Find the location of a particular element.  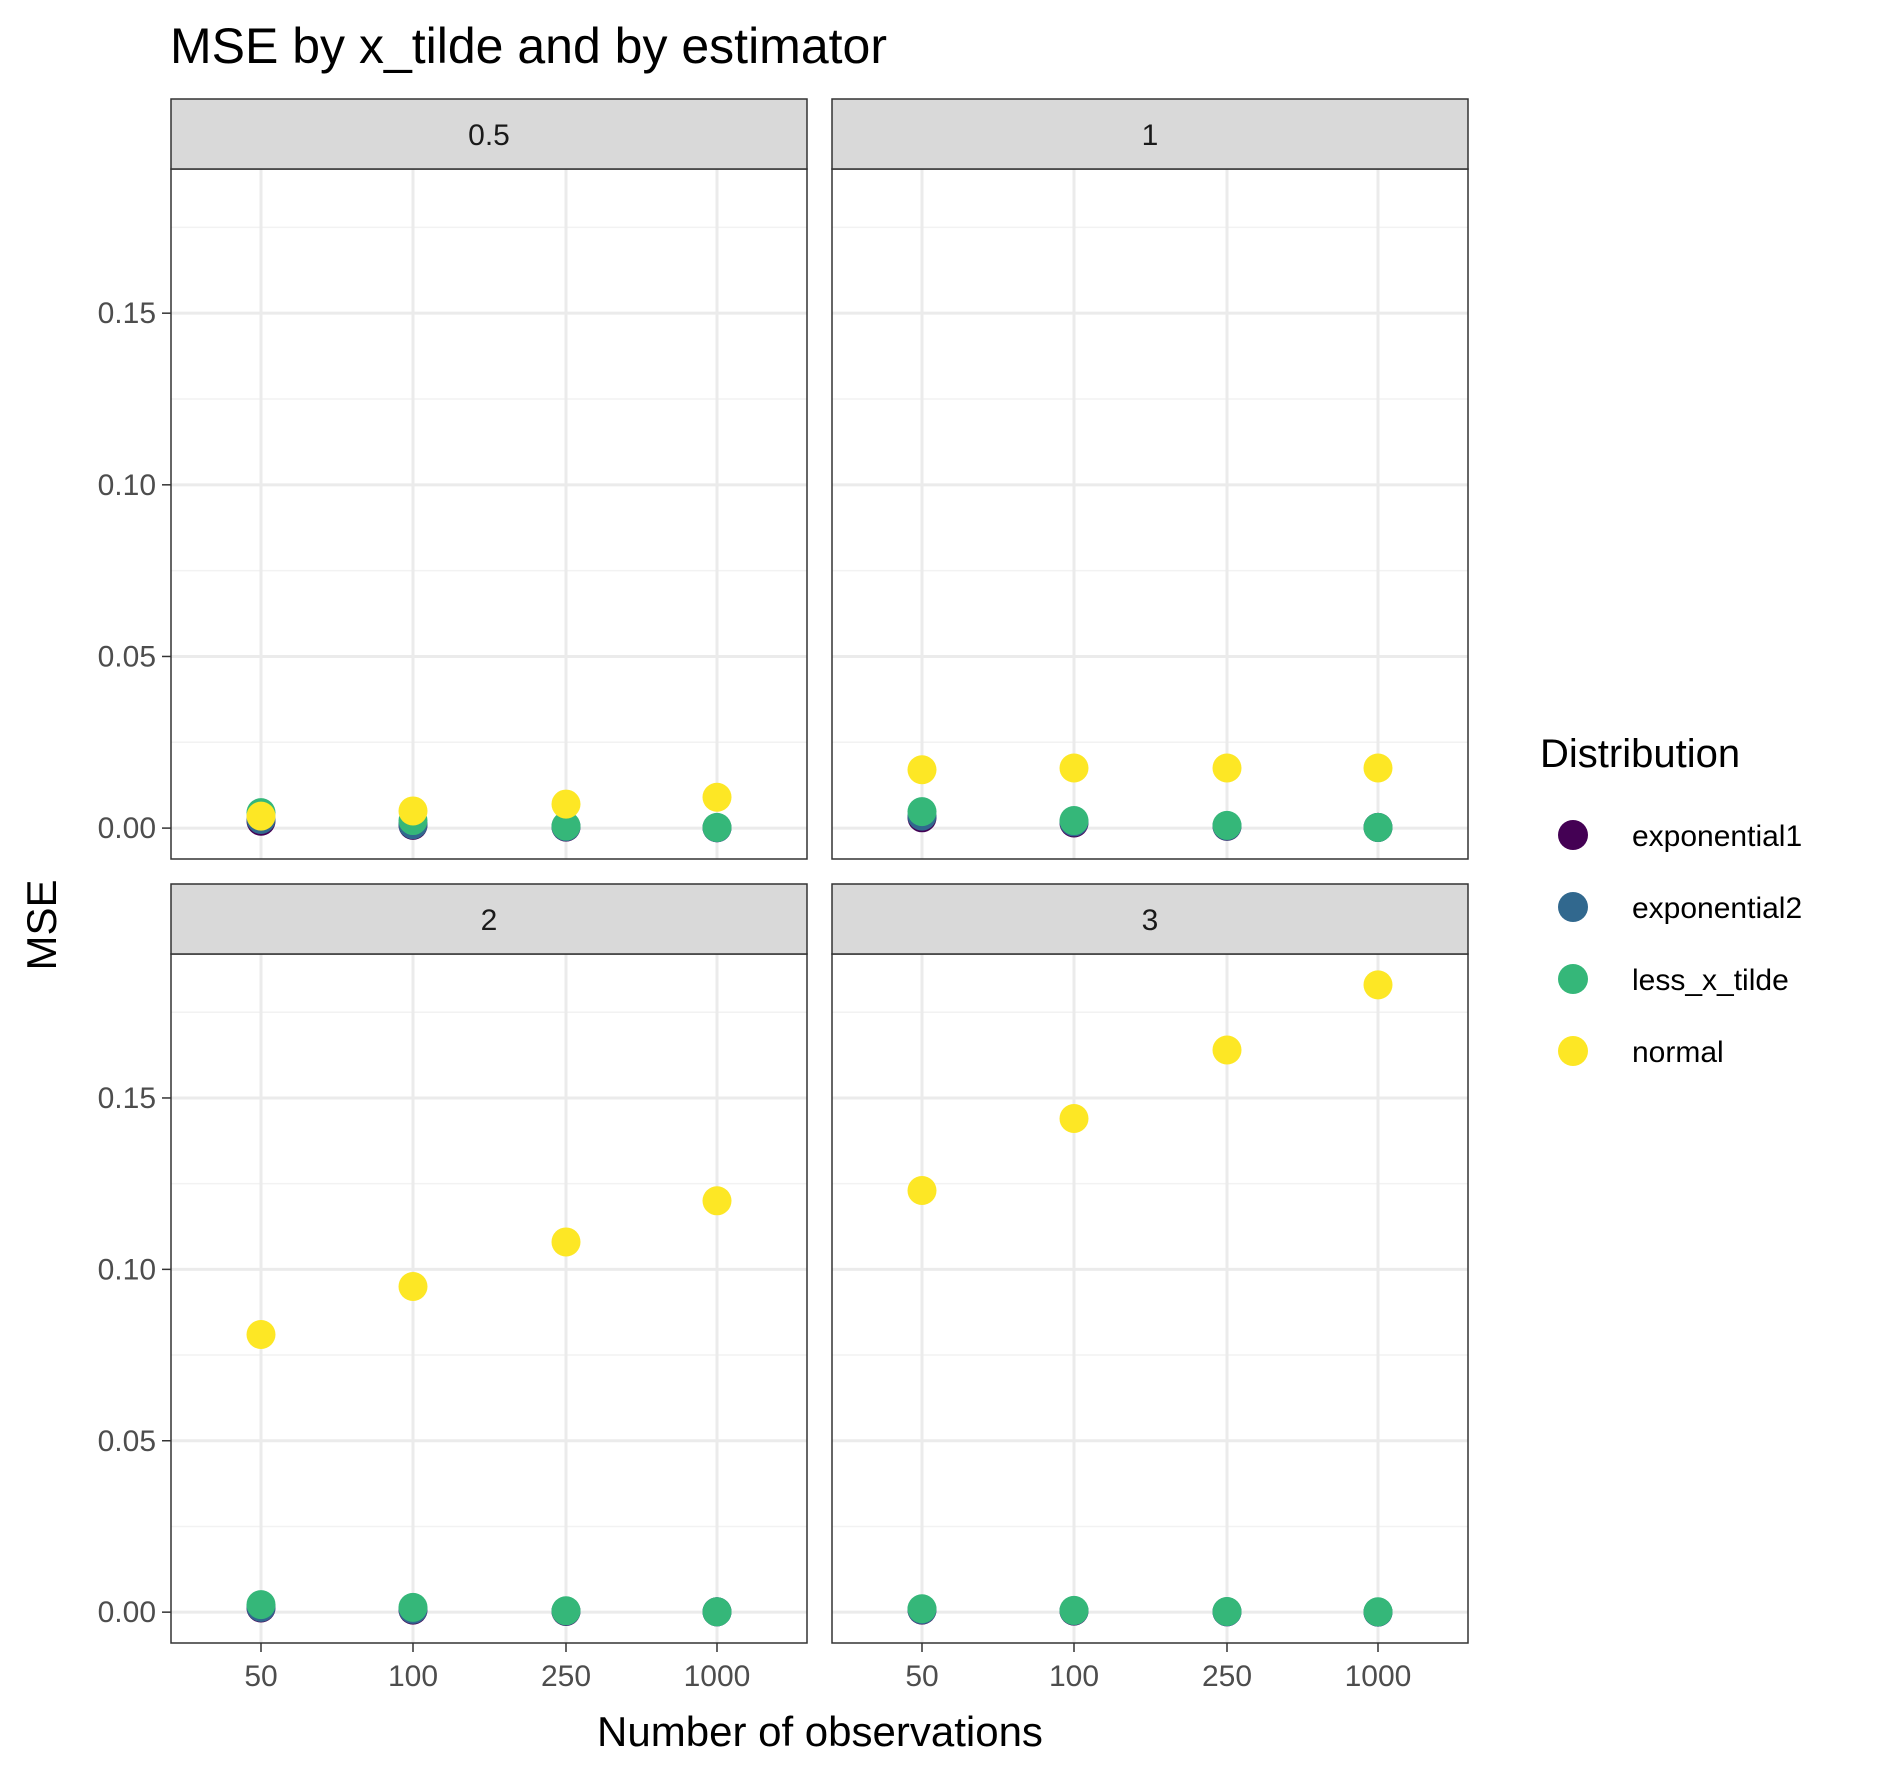

facet-strip-label: 3 is located at coordinates (1150, 920).